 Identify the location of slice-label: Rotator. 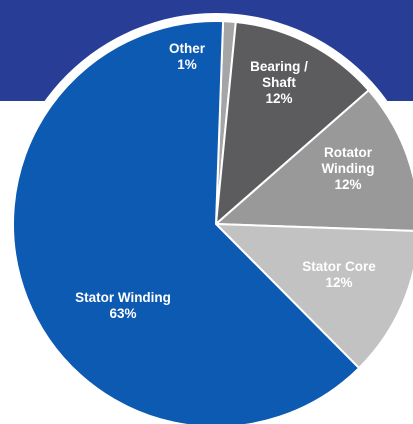
(348, 152).